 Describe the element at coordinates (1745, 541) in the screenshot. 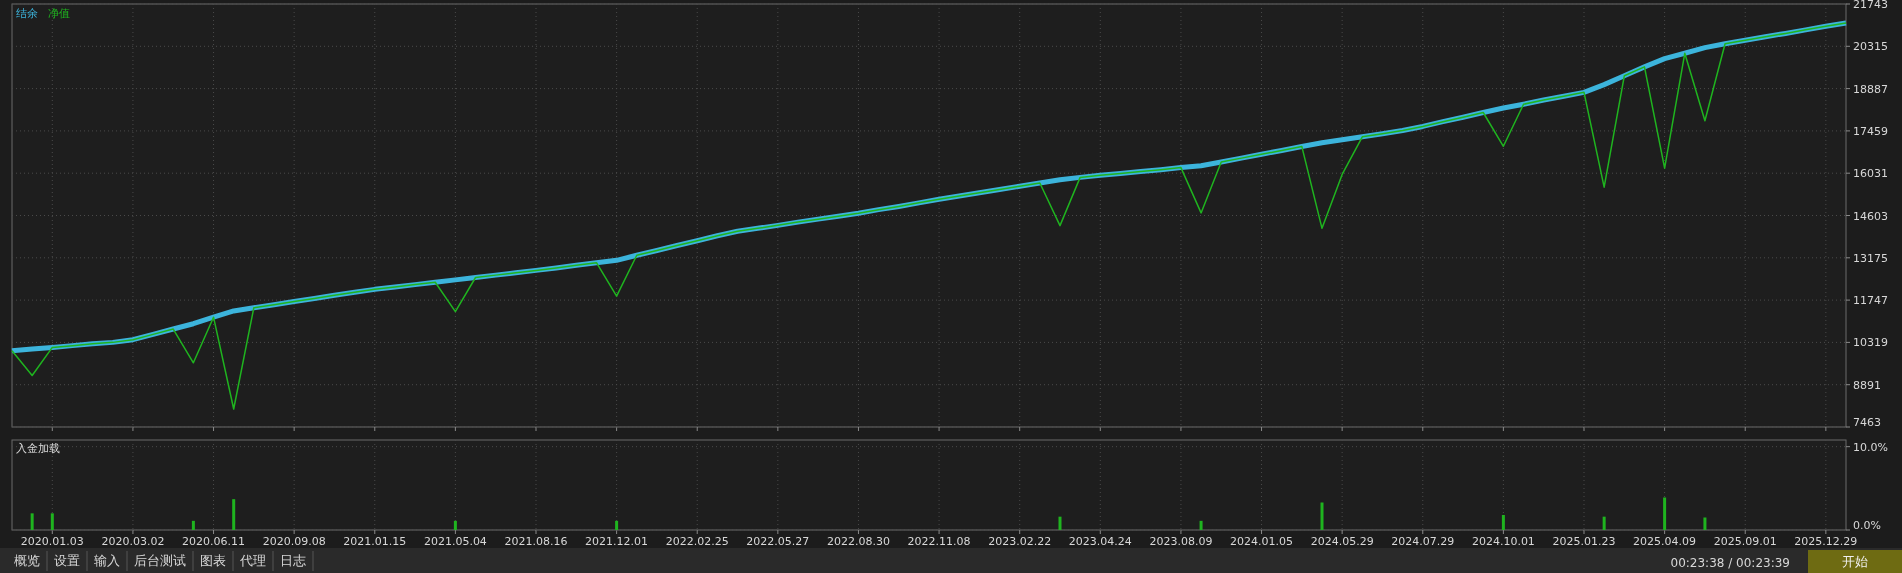

I see `x-tick-label: 2025.09.01` at that location.